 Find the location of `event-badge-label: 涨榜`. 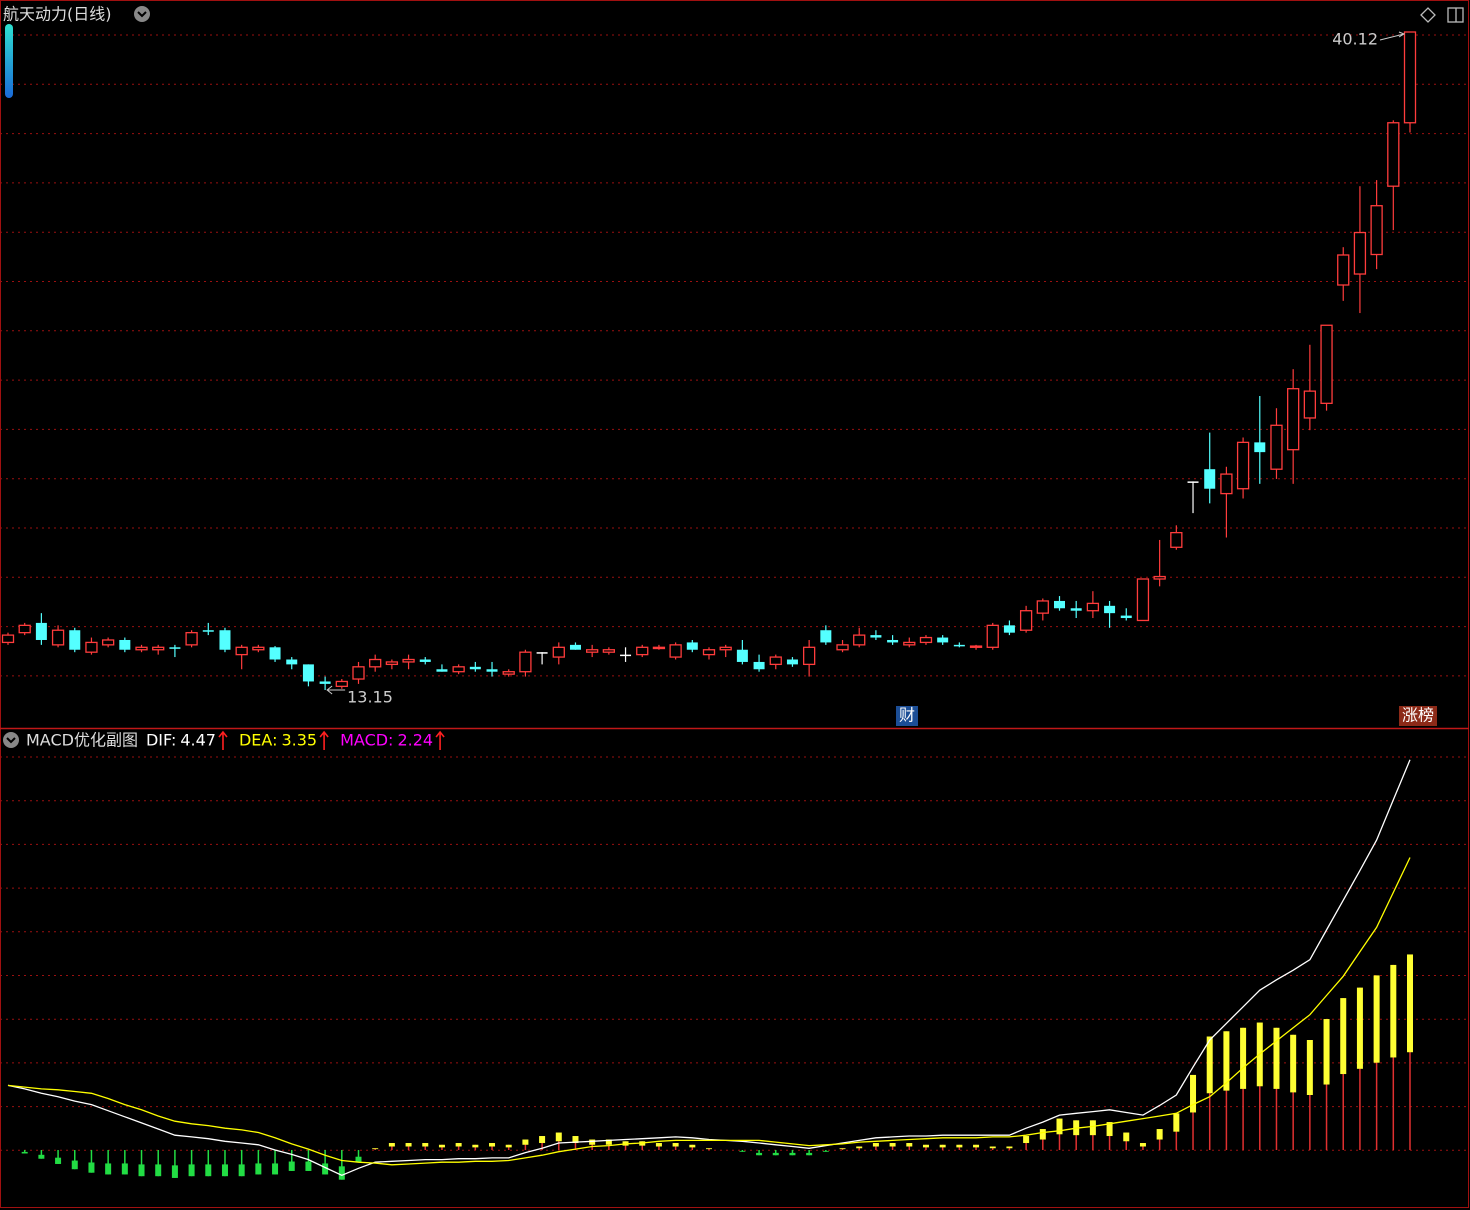

event-badge-label: 涨榜 is located at coordinates (1418, 715).